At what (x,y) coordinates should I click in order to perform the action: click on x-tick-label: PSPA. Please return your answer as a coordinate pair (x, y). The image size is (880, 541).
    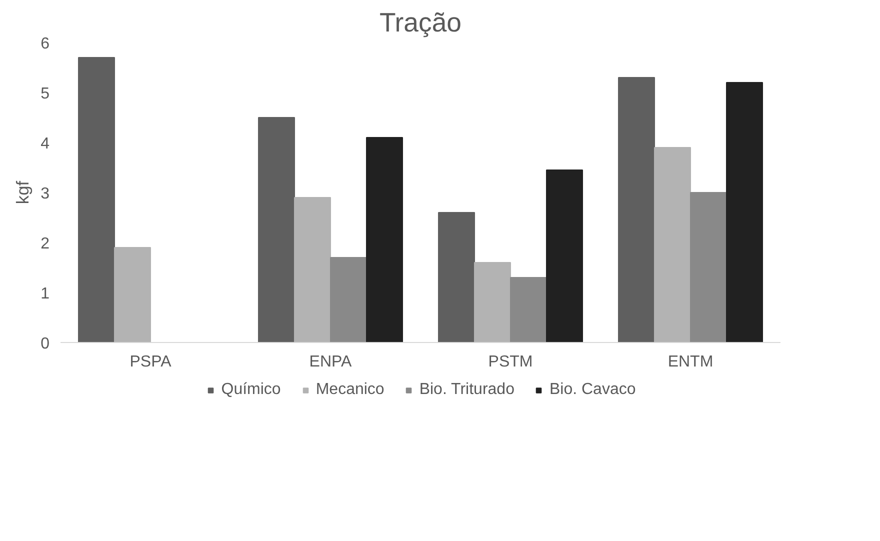
    Looking at the image, I should click on (151, 362).